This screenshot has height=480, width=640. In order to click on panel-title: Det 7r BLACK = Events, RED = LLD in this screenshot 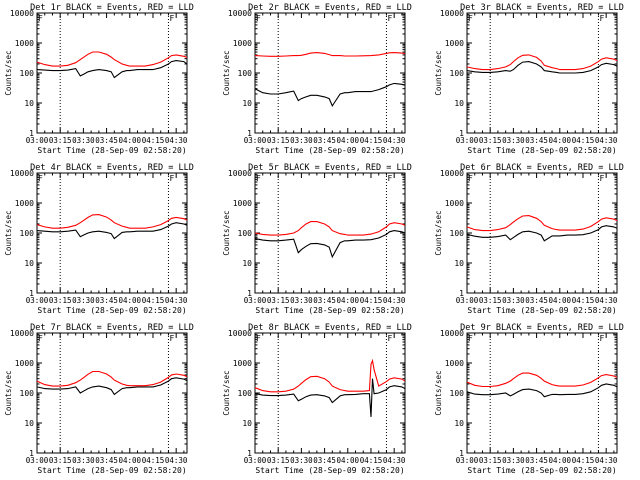, I will do `click(112, 328)`.